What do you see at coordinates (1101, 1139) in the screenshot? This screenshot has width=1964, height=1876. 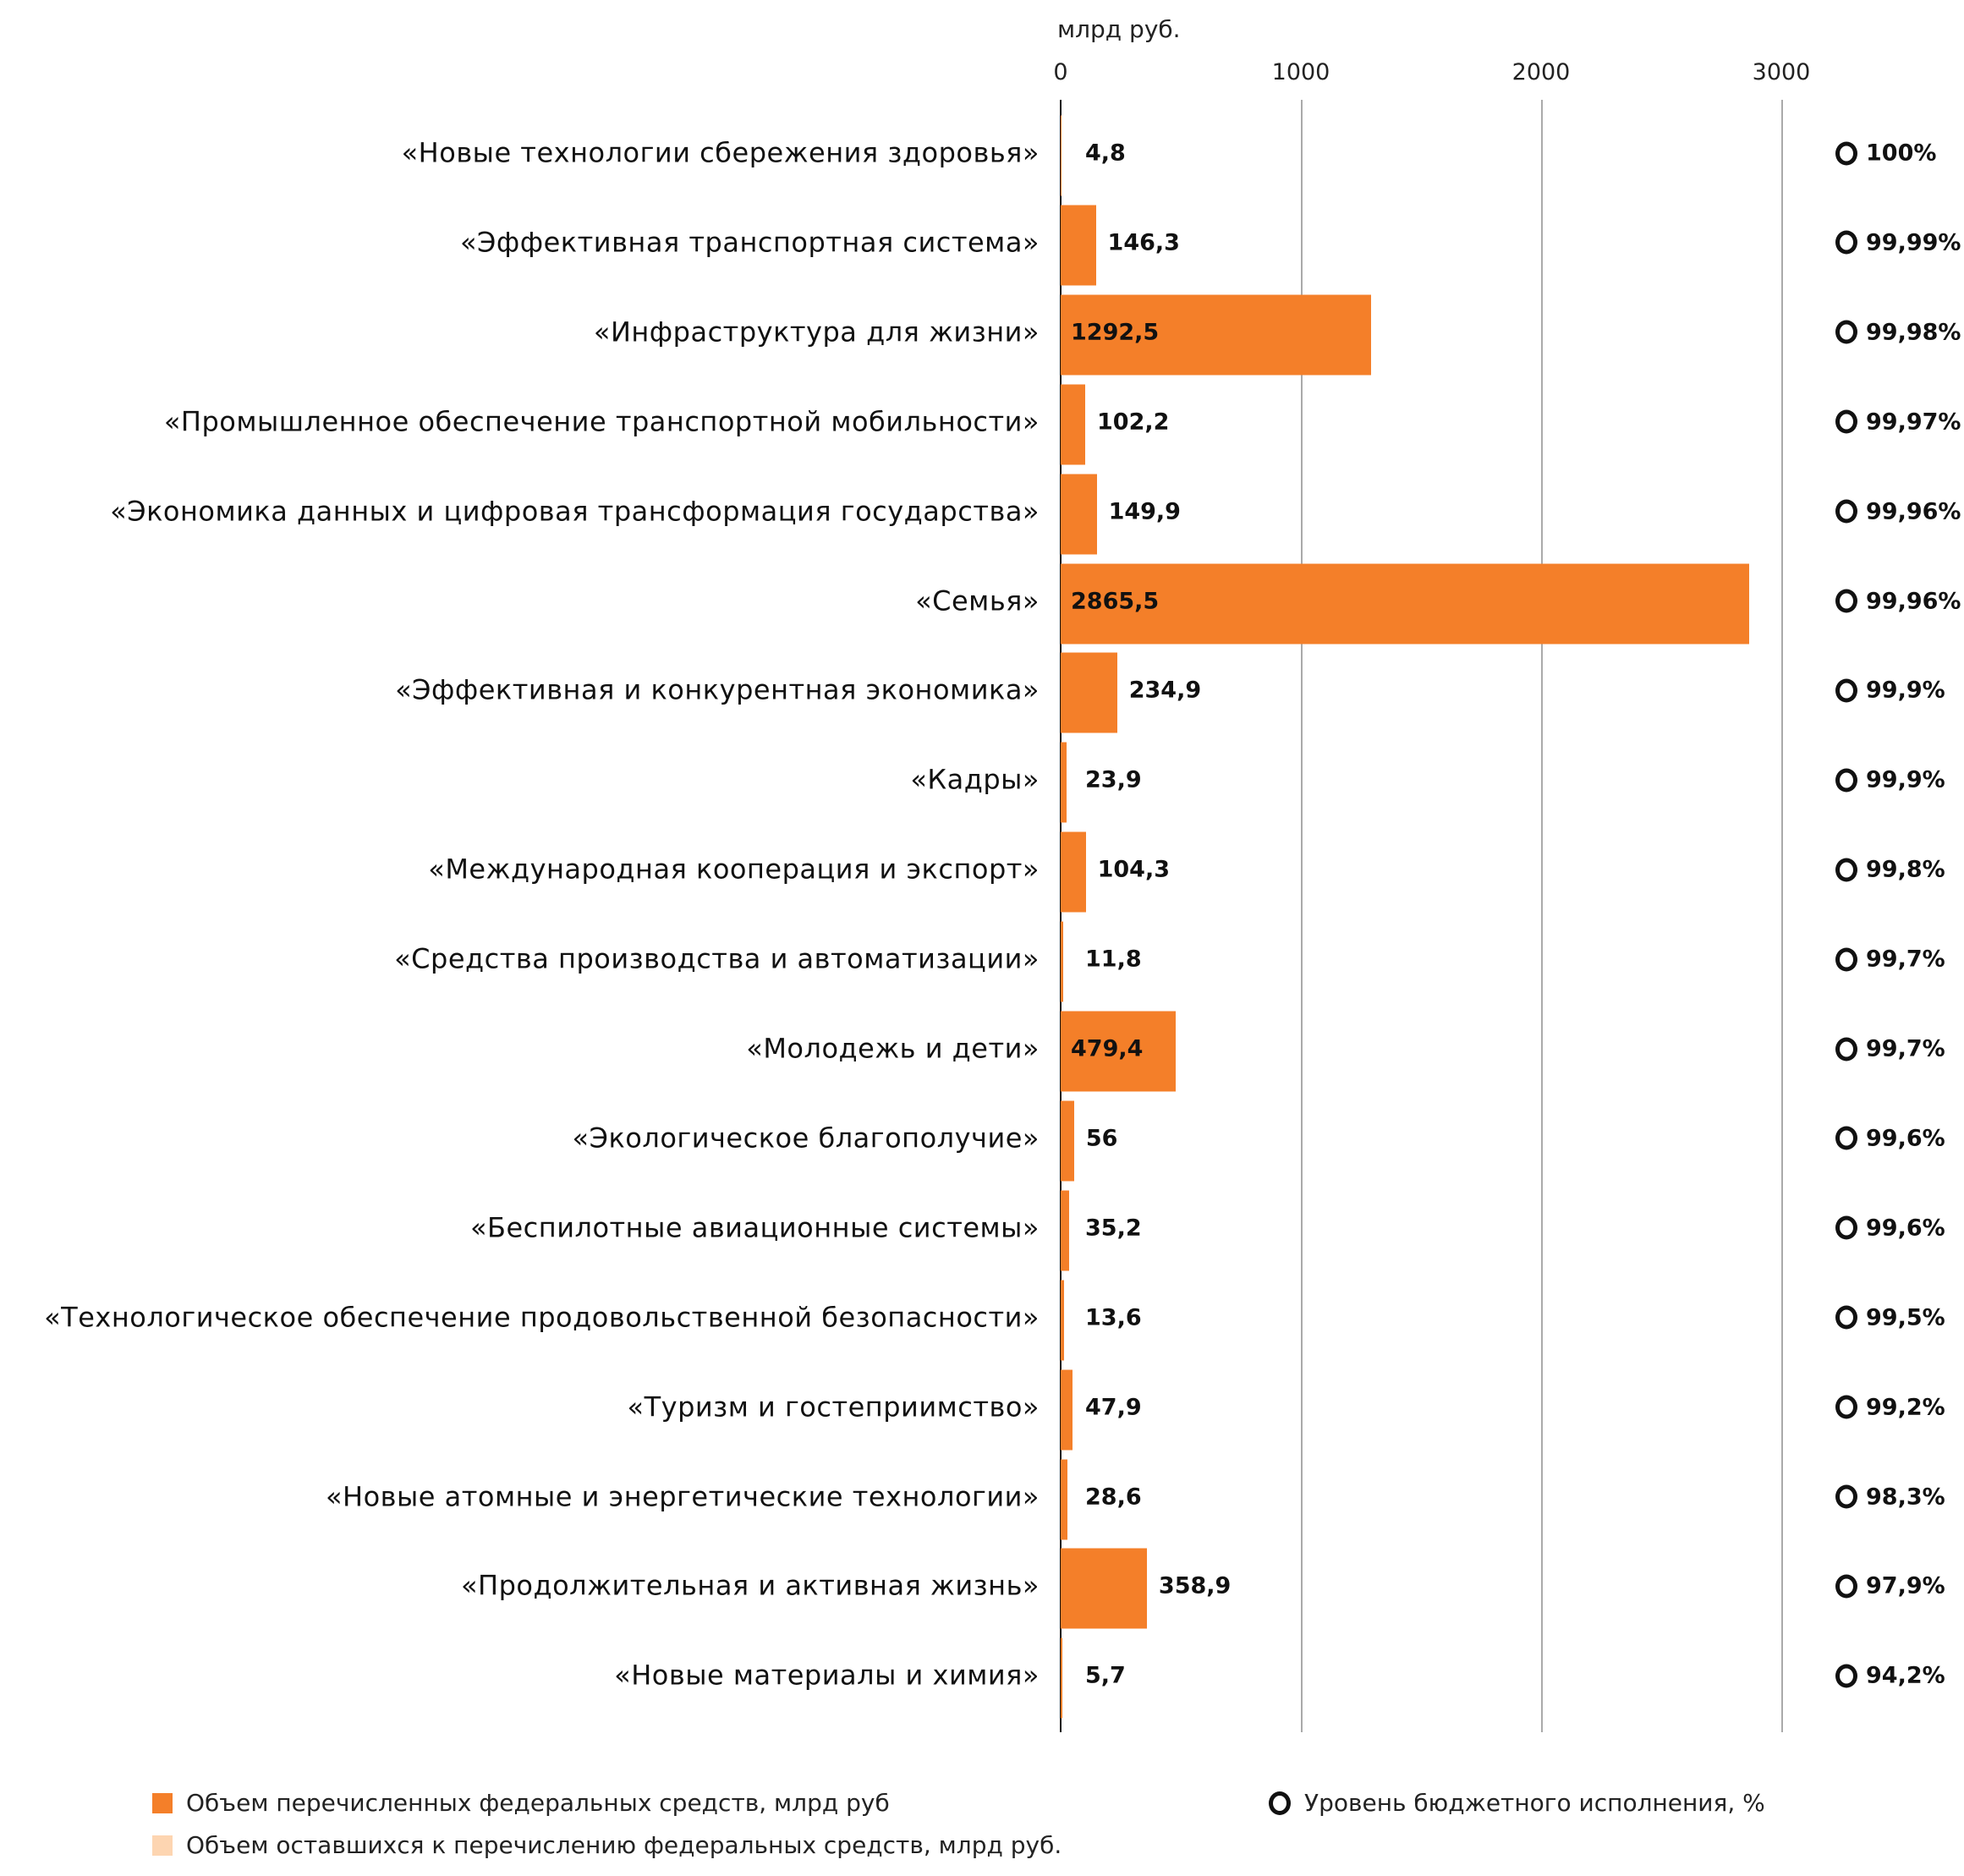 I see `value-label: 56` at bounding box center [1101, 1139].